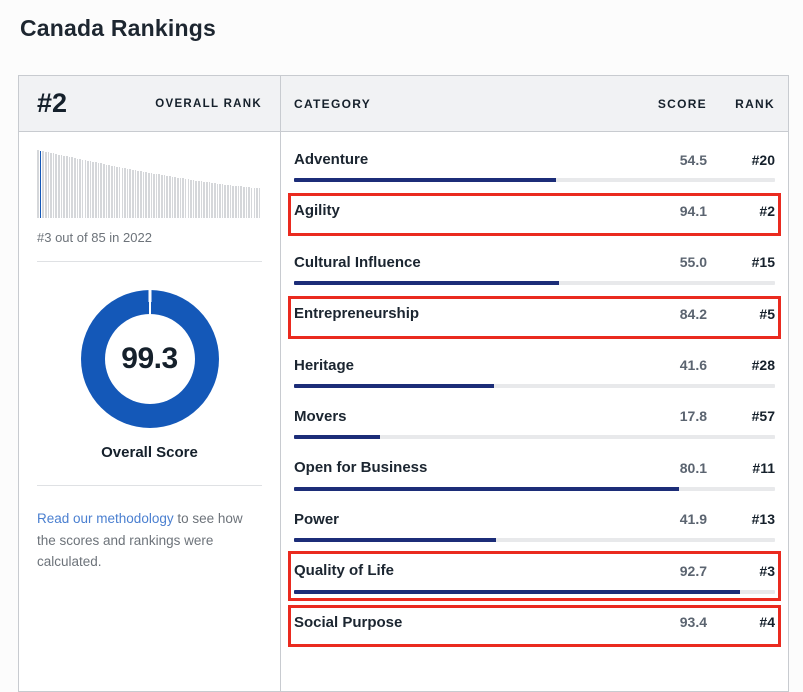  I want to click on methodology-link: Read our methodology, so click(105, 518).